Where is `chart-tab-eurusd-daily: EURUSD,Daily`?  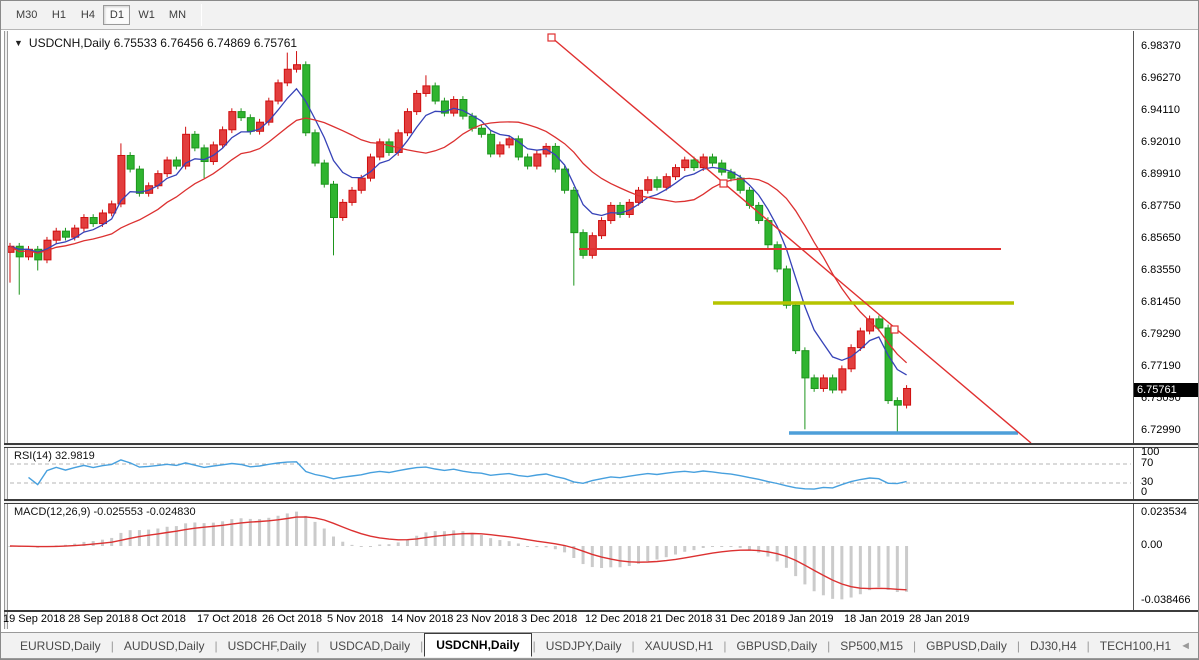 chart-tab-eurusd-daily: EURUSD,Daily is located at coordinates (60, 645).